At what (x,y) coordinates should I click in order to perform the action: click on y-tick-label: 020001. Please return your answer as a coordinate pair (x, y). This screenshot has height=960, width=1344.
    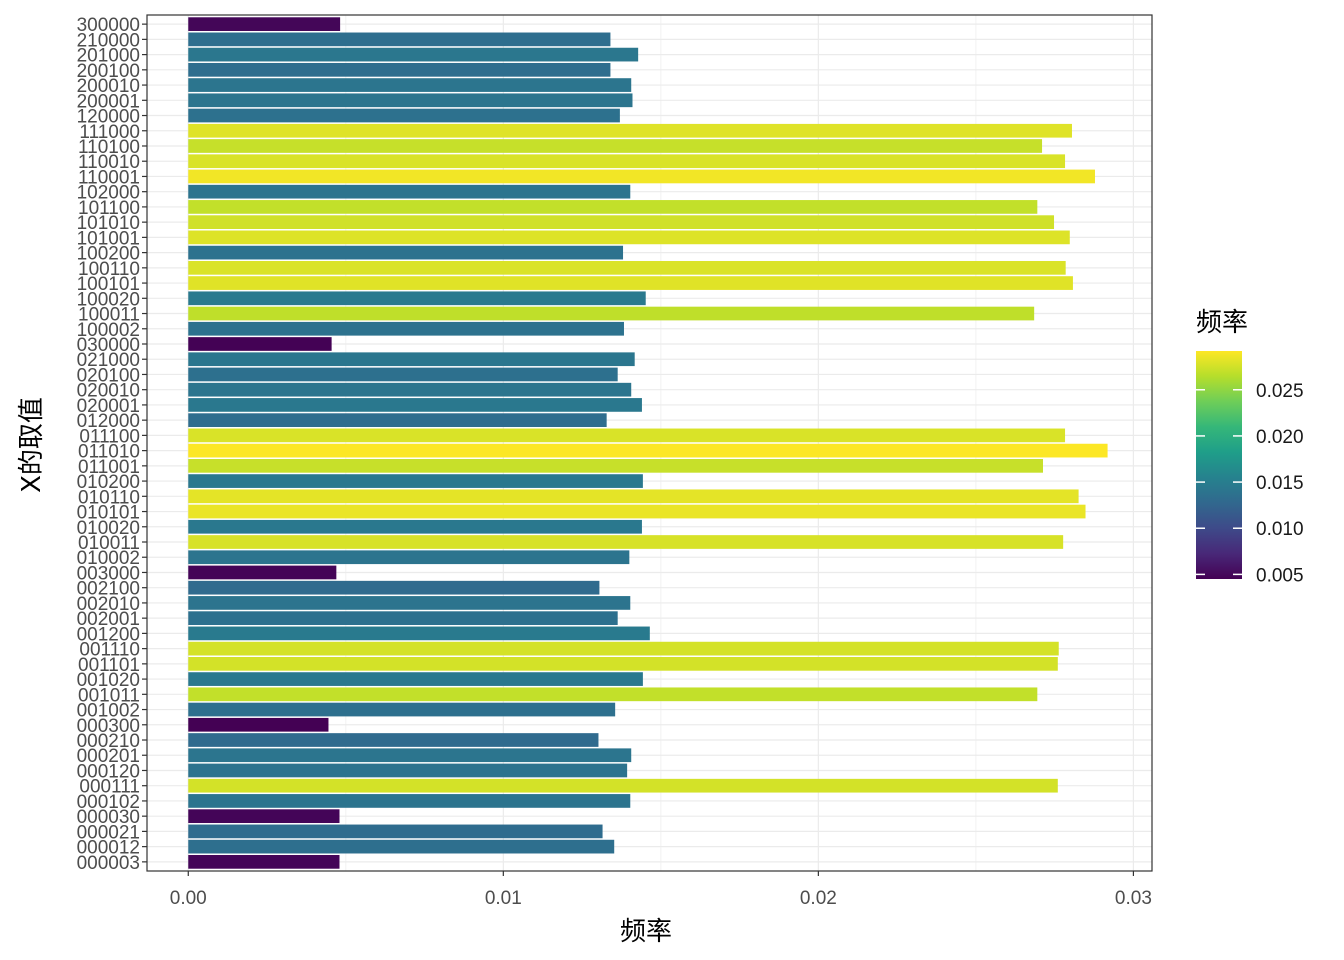
    Looking at the image, I should click on (108, 406).